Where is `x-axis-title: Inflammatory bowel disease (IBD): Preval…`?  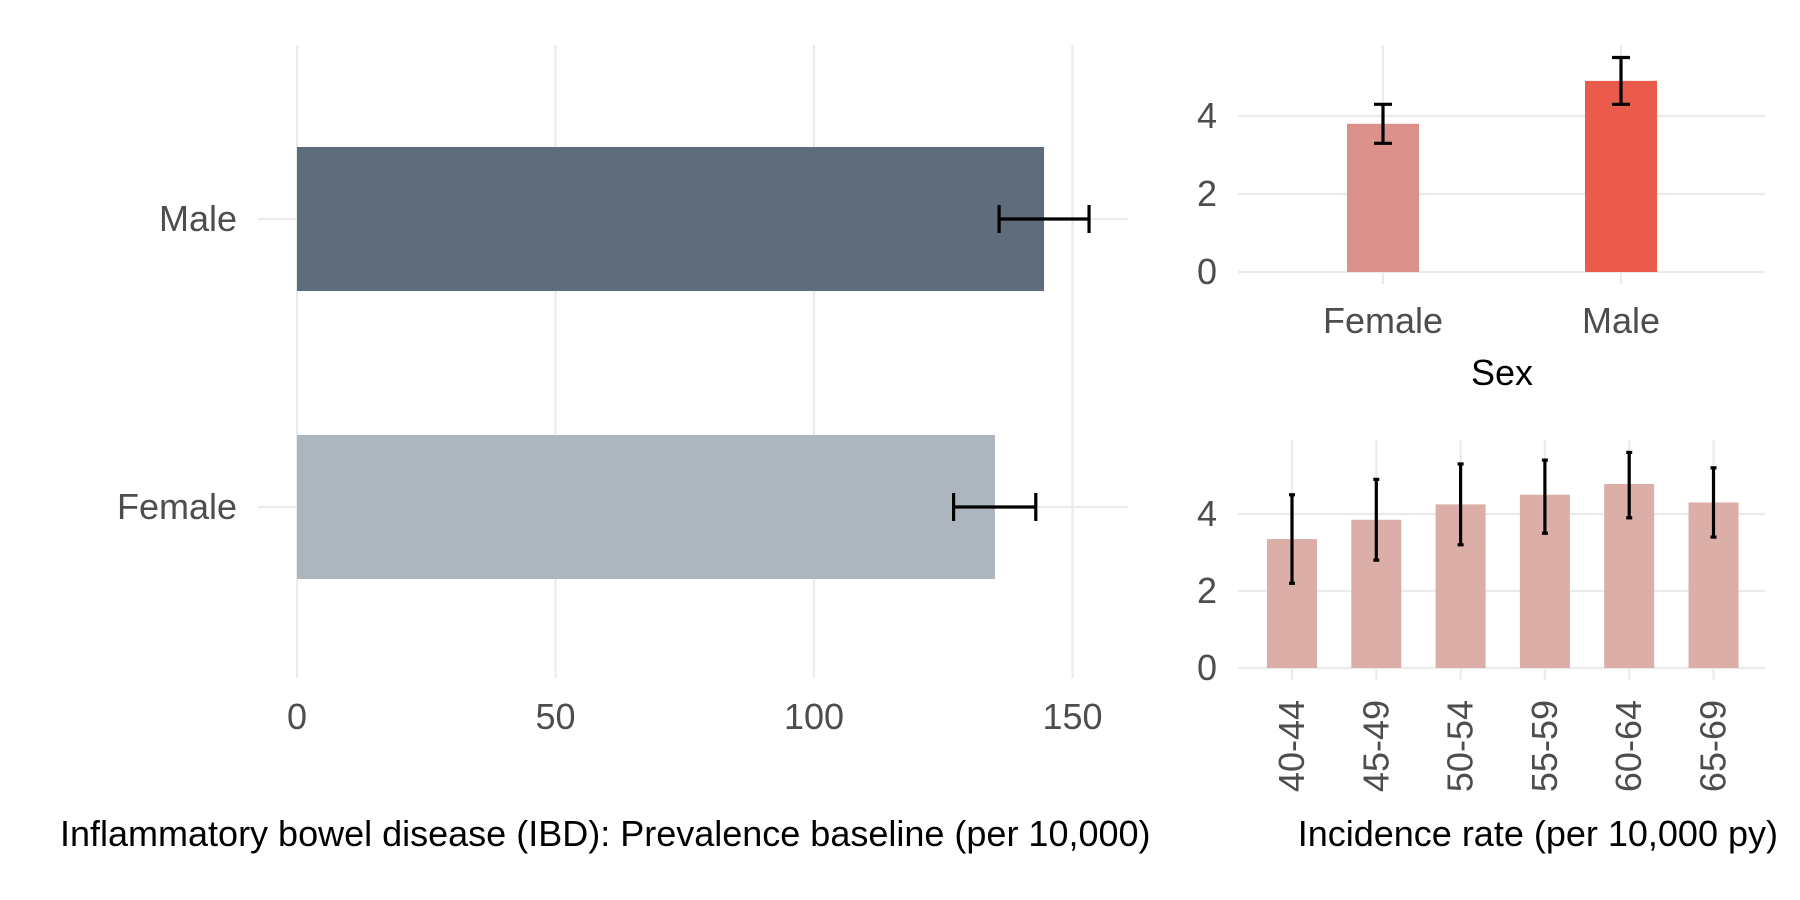 x-axis-title: Inflammatory bowel disease (IBD): Preval… is located at coordinates (605, 833).